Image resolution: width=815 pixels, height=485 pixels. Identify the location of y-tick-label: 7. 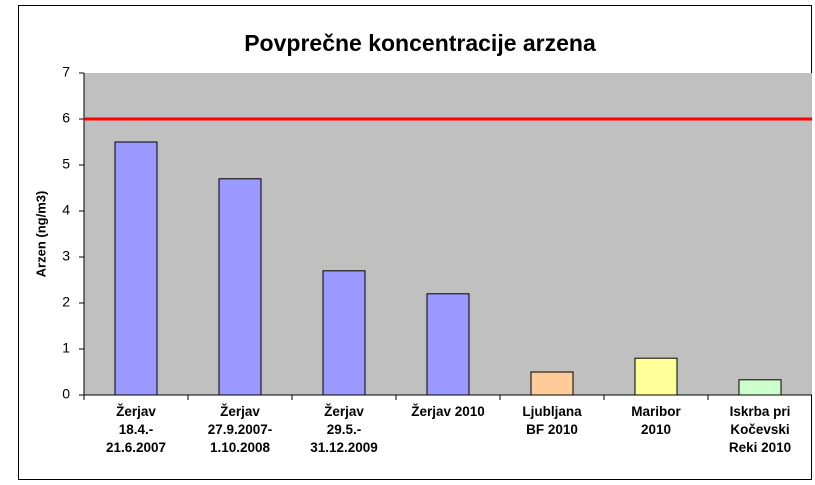
(66, 72).